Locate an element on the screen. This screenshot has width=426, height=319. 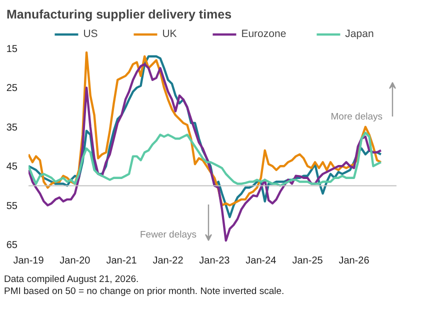
y-tick-label: 35 is located at coordinates (12, 128).